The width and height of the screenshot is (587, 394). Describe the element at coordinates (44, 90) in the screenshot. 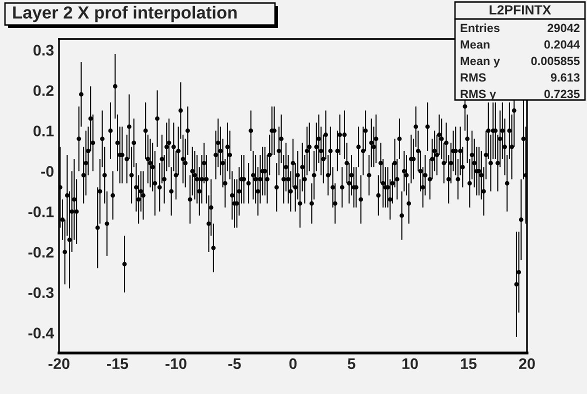

I see `y-tick-label: 0.2` at that location.